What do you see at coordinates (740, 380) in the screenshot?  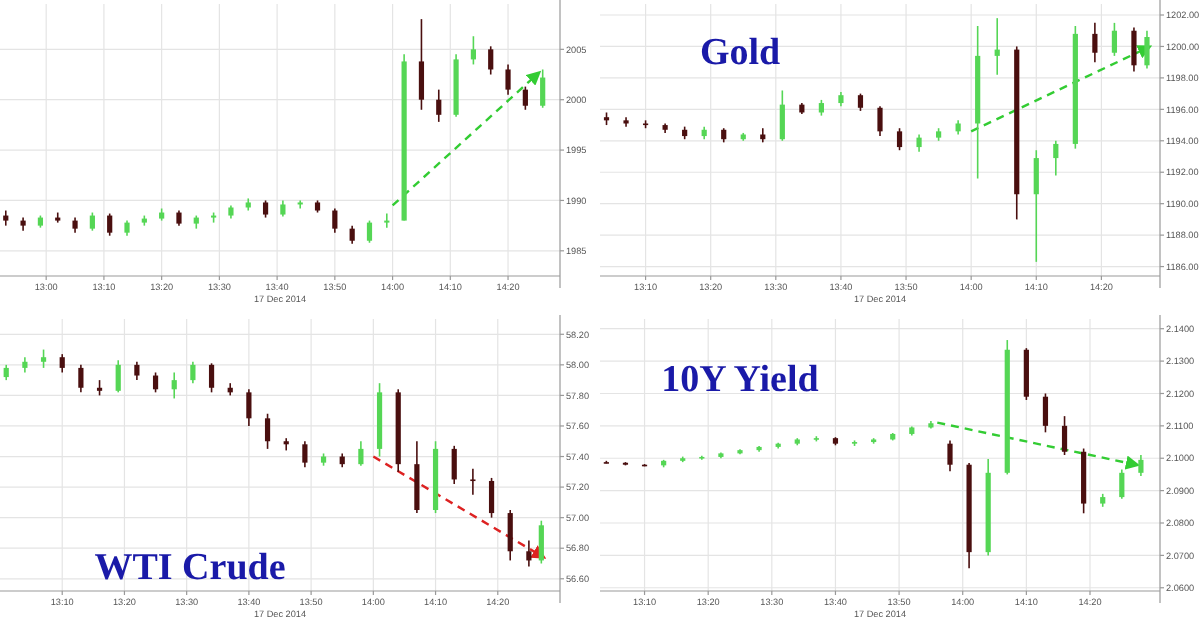 I see `text: 10Y Yield` at bounding box center [740, 380].